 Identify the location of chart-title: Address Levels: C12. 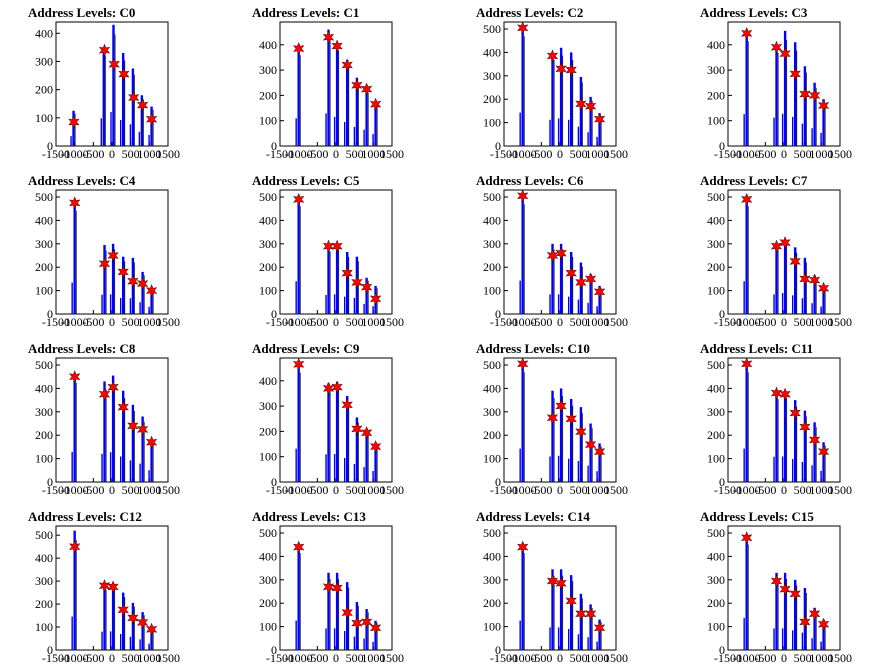
(85, 516).